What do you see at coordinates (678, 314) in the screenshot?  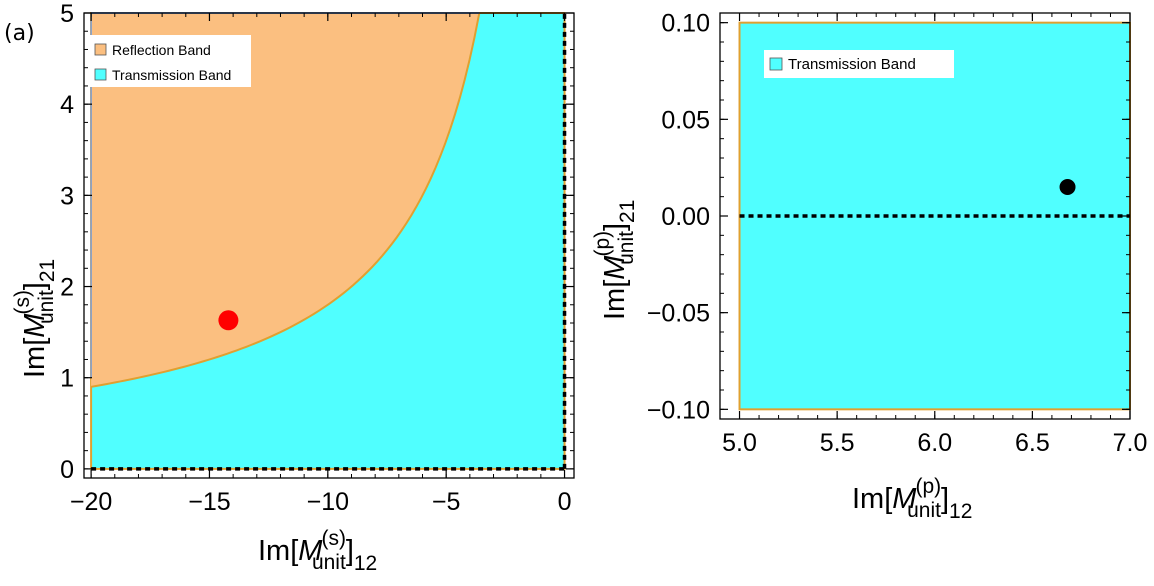 I see `y-tick-label-b-3: −0.05` at bounding box center [678, 314].